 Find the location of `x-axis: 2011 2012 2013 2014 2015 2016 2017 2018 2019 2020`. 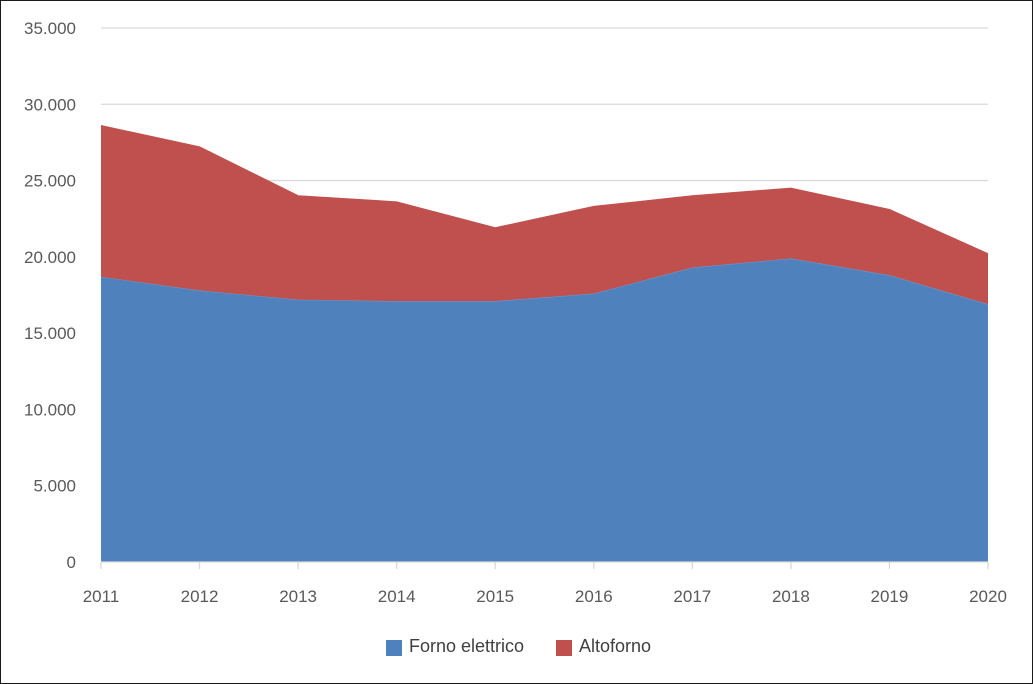

x-axis: 2011 2012 2013 2014 2015 2016 2017 2018 2019 2020 is located at coordinates (545, 583).